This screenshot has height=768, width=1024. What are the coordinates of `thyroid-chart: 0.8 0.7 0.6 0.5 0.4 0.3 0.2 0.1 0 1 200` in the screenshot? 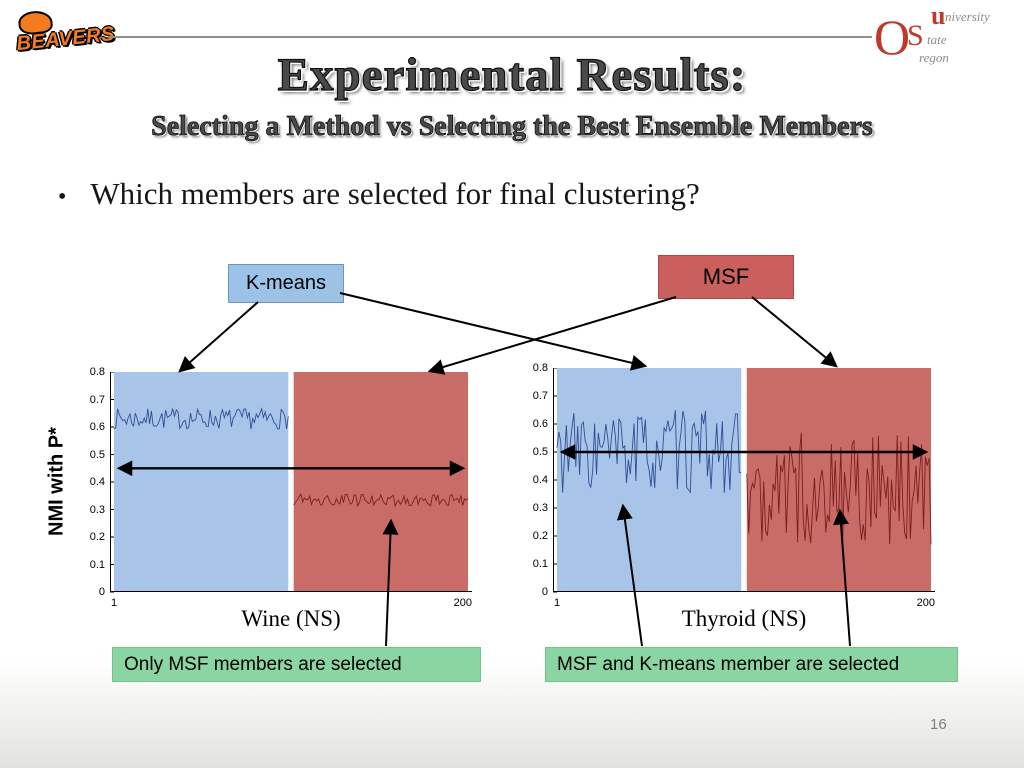 It's located at (743, 492).